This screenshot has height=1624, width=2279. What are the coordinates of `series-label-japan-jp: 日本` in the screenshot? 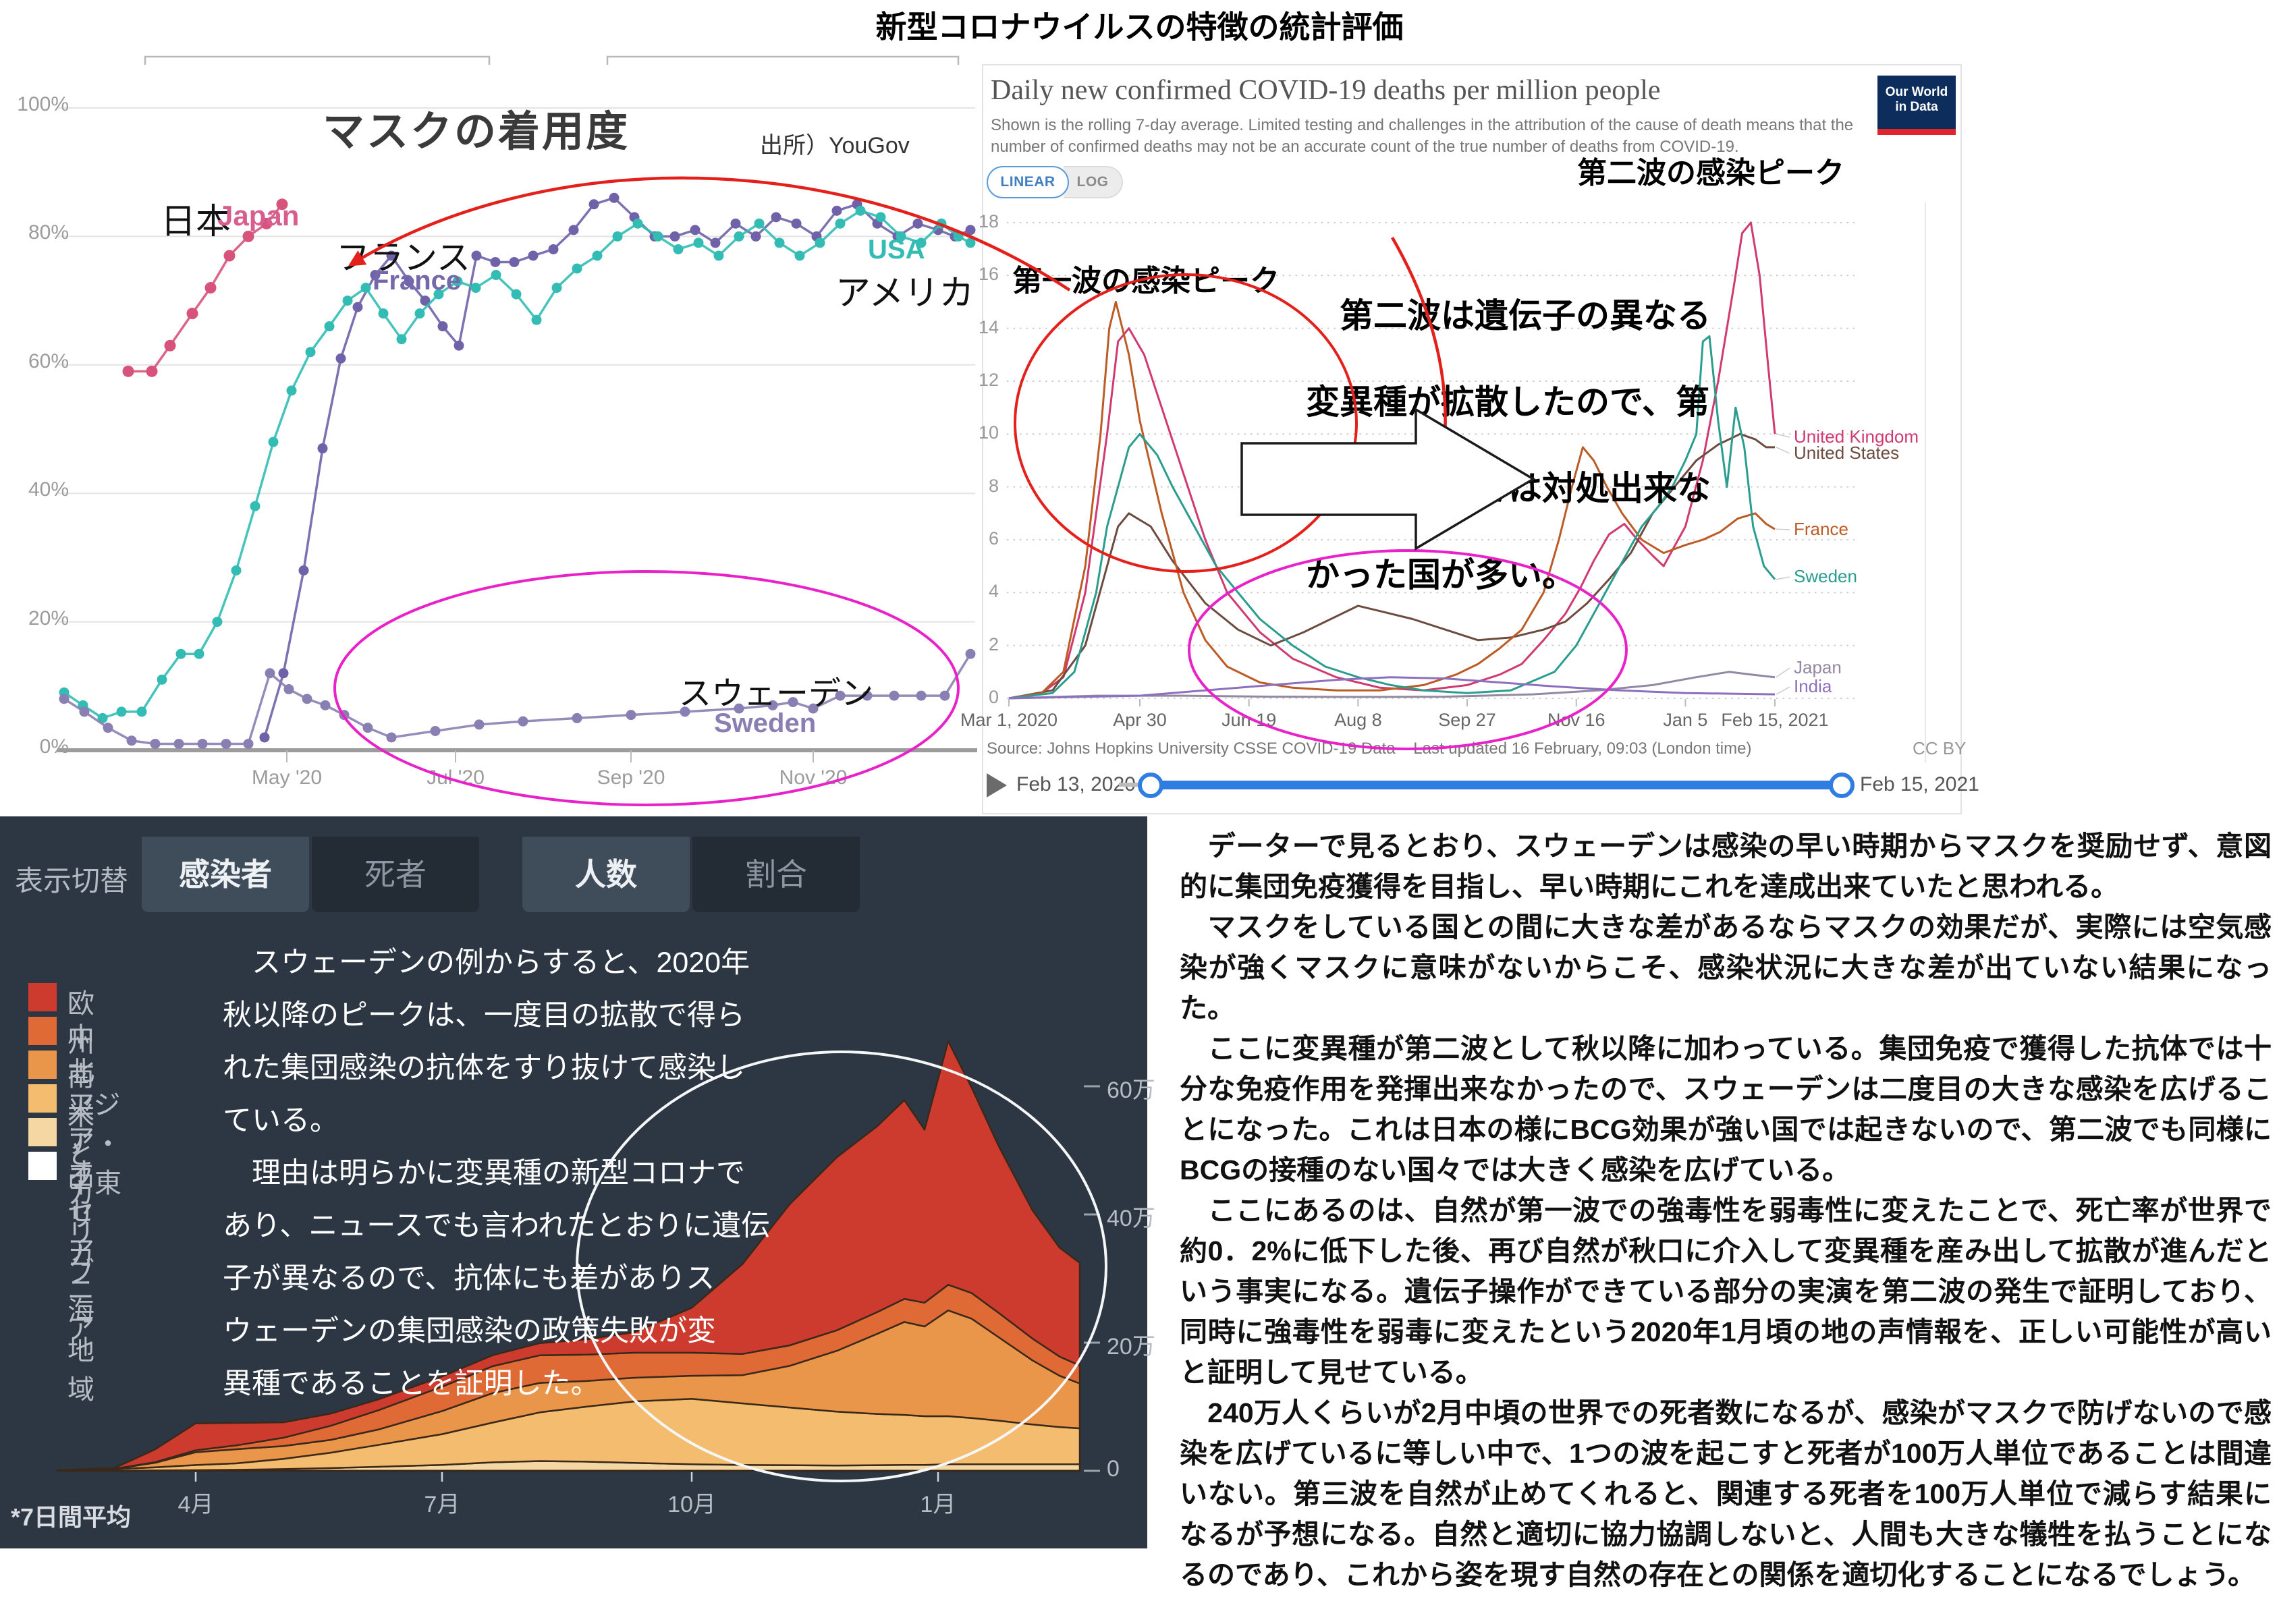 It's located at (196, 222).